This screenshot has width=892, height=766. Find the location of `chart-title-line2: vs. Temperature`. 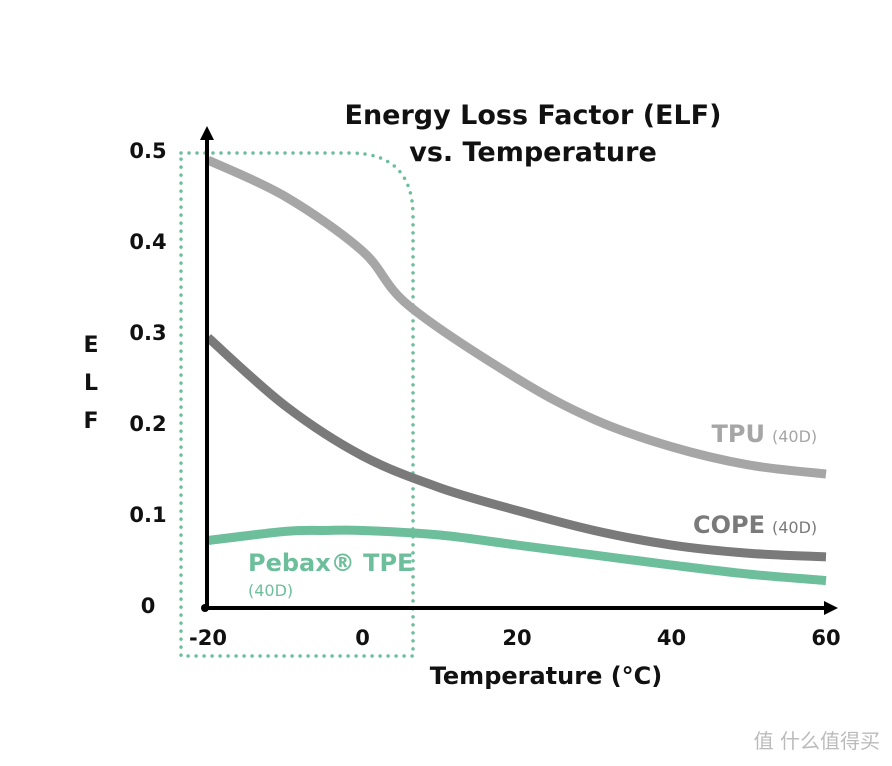

chart-title-line2: vs. Temperature is located at coordinates (533, 152).